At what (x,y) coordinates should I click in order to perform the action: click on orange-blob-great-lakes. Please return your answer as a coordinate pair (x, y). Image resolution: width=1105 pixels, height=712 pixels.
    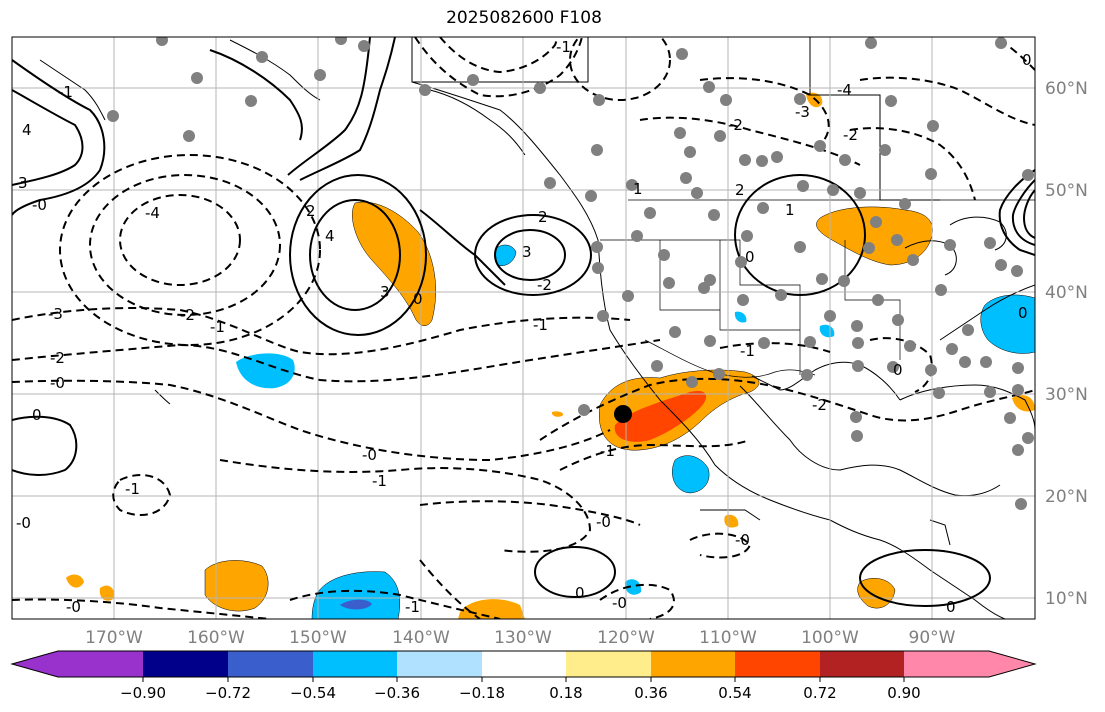
    Looking at the image, I should click on (874, 236).